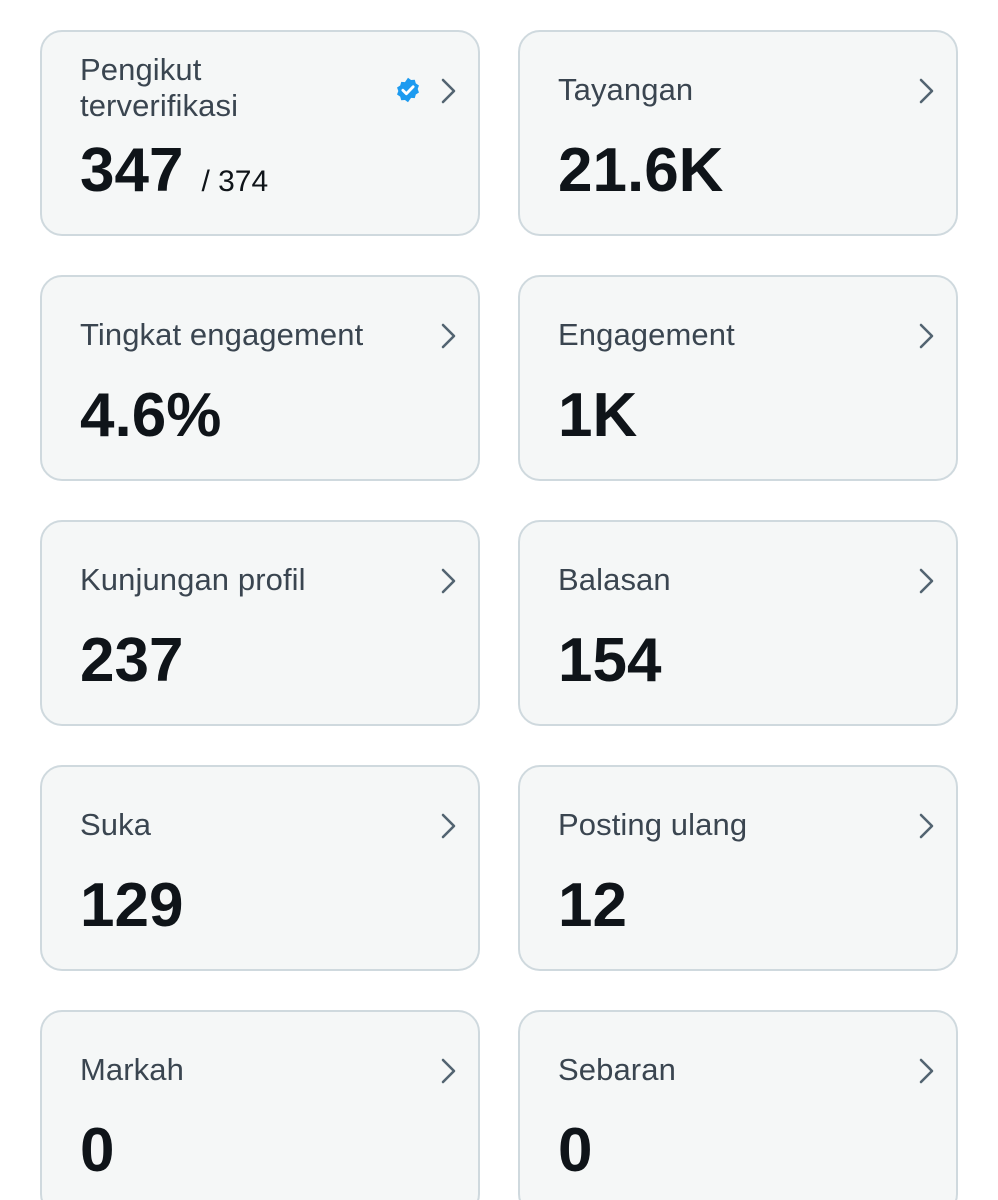 Image resolution: width=998 pixels, height=1200 pixels. What do you see at coordinates (159, 105) in the screenshot?
I see `stat-card-label-line2: terverifikasi` at bounding box center [159, 105].